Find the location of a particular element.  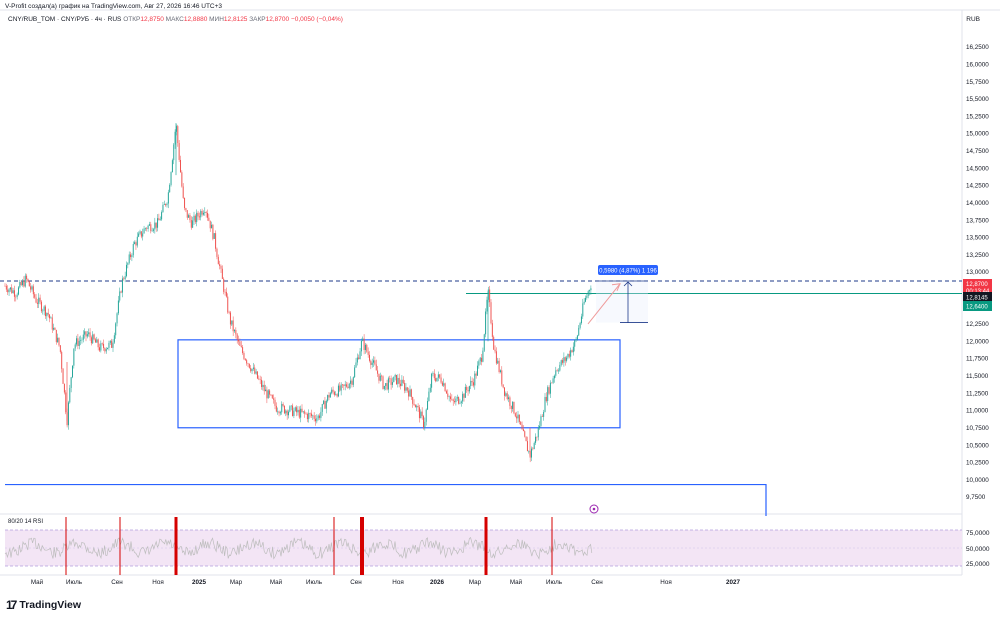

x-tick-label: Май is located at coordinates (276, 582).